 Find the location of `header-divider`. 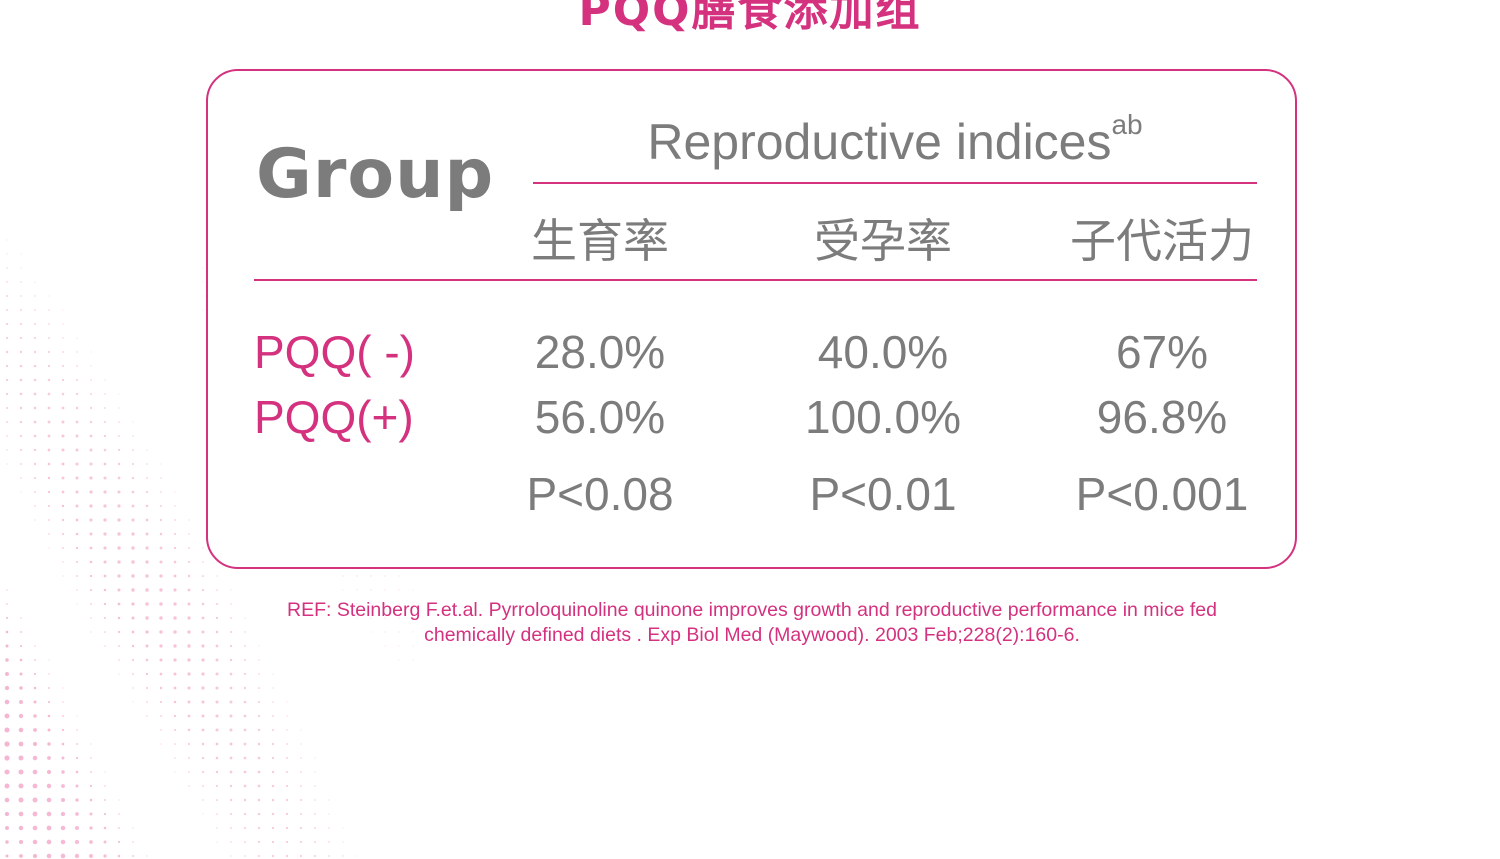

header-divider is located at coordinates (895, 183).